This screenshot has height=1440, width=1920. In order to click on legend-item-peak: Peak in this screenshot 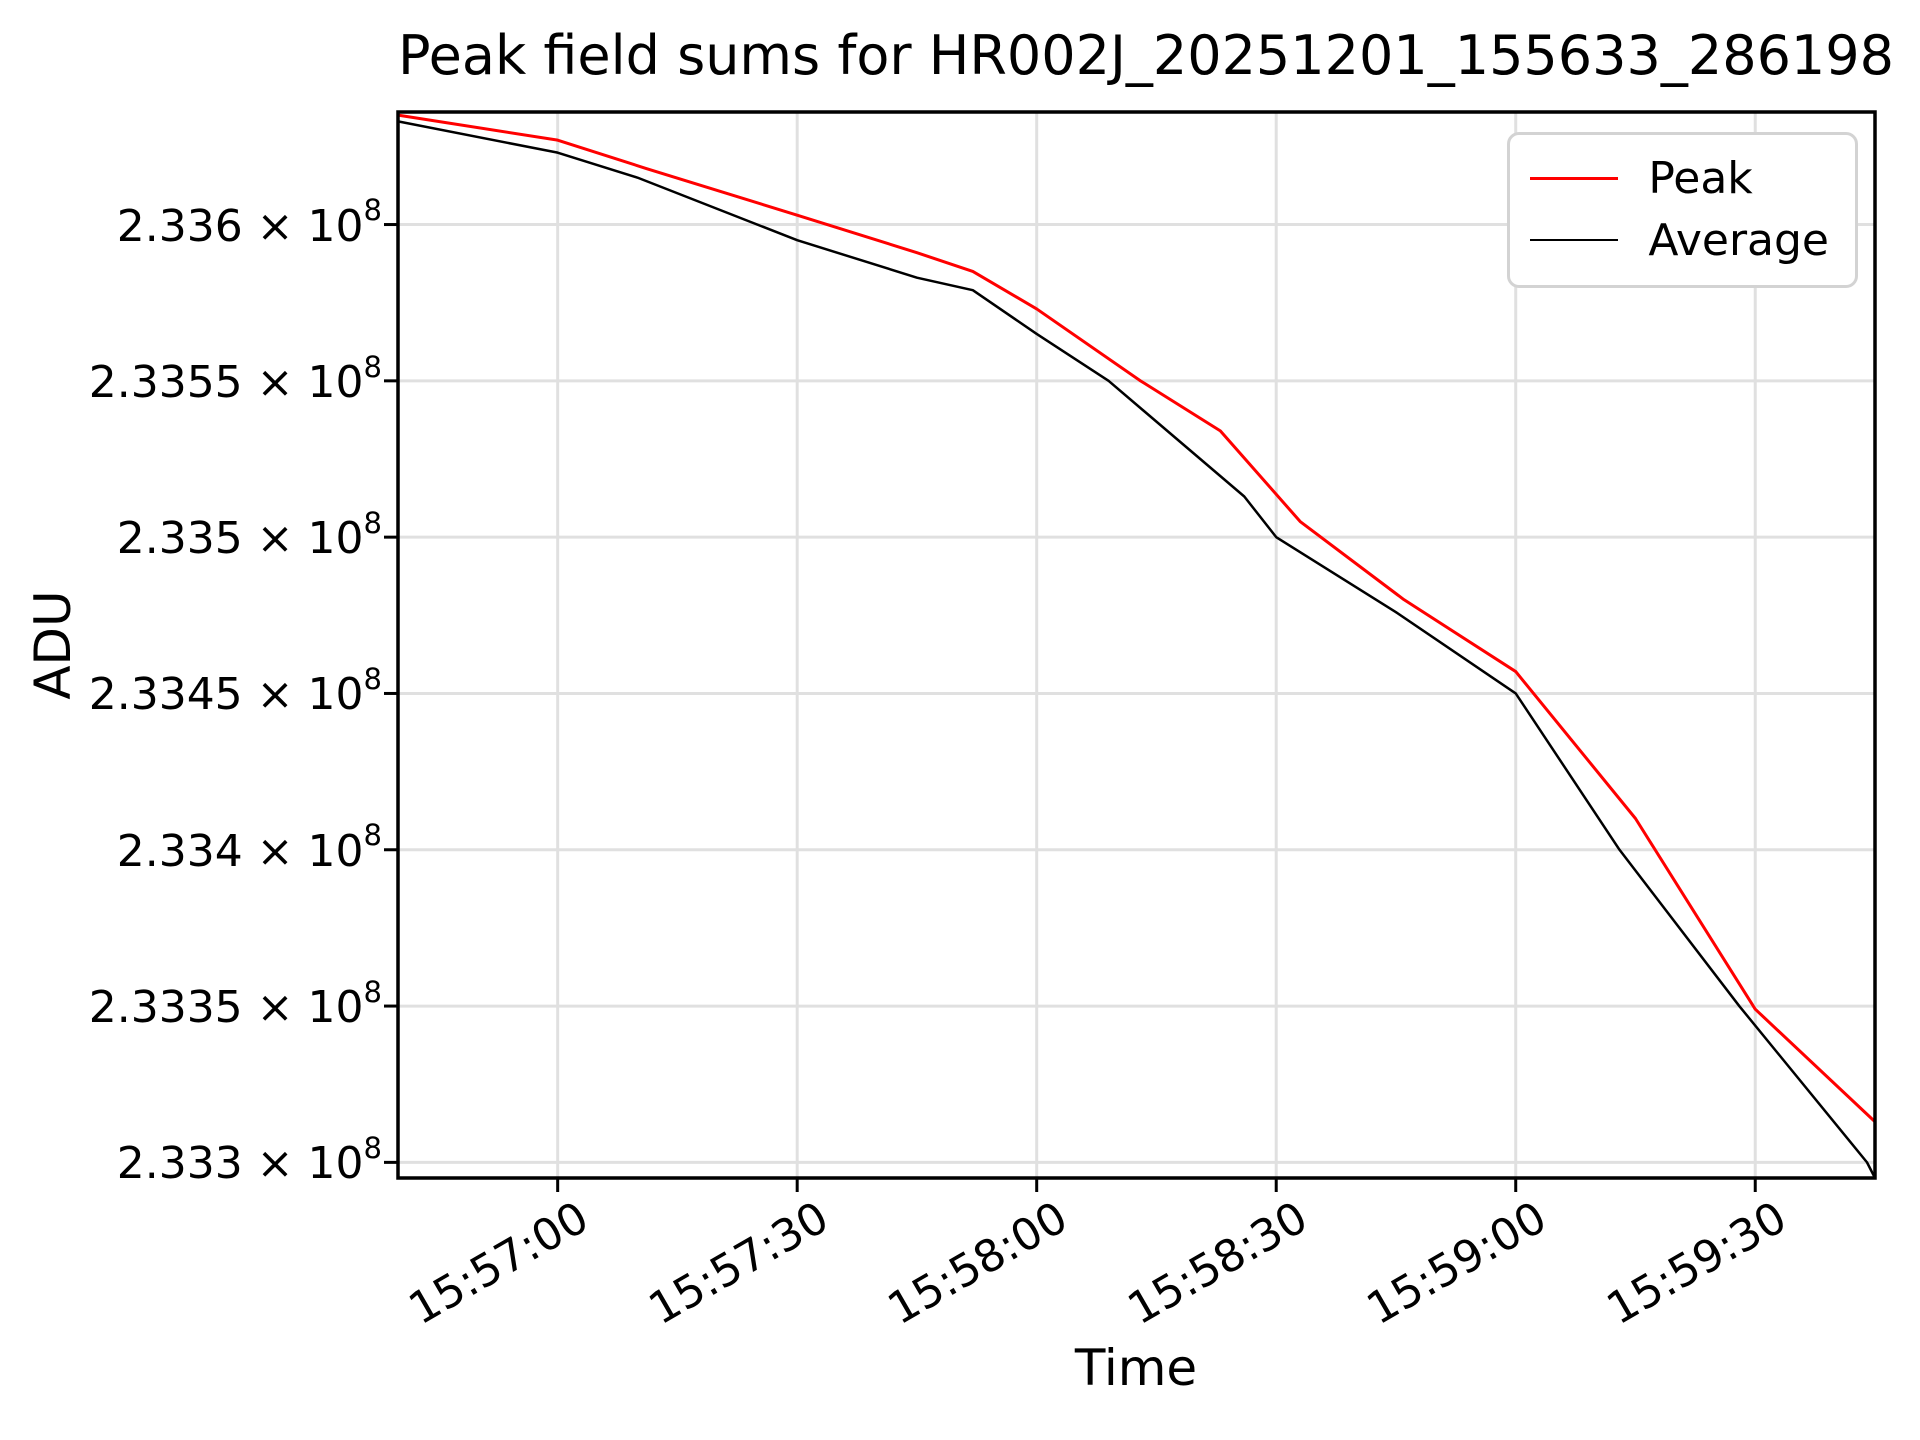, I will do `click(1679, 178)`.